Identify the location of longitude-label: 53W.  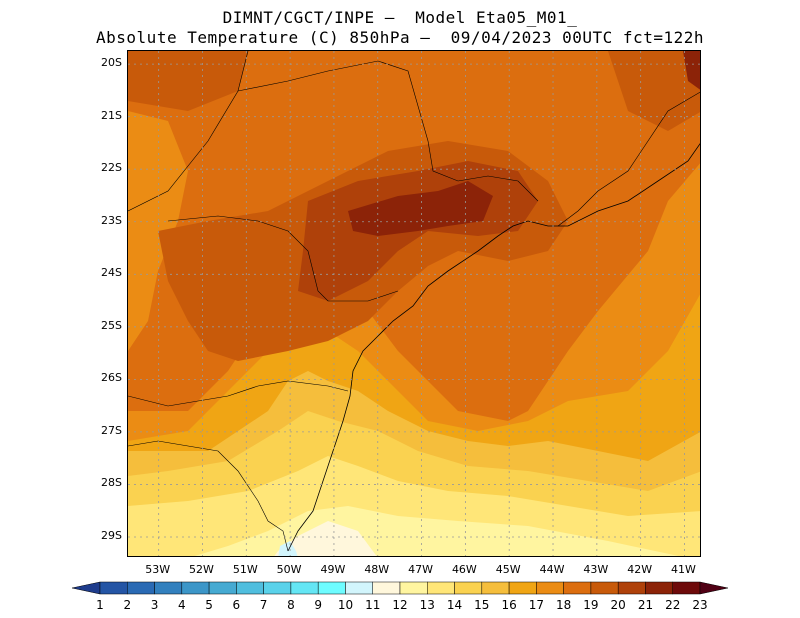
(158, 569).